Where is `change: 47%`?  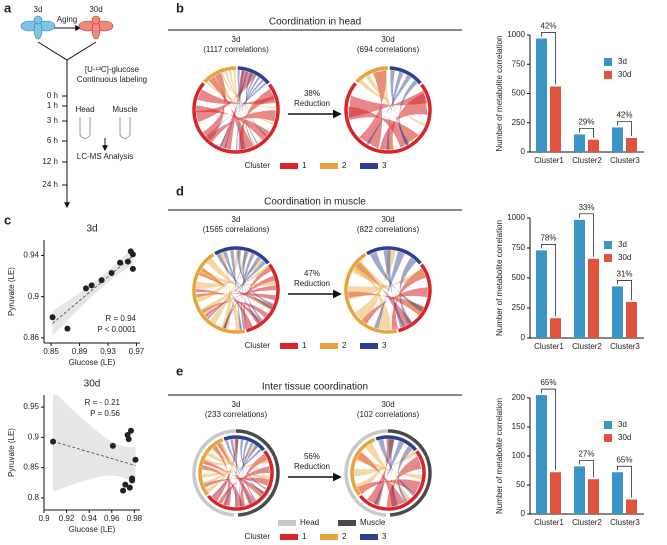 change: 47% is located at coordinates (312, 273).